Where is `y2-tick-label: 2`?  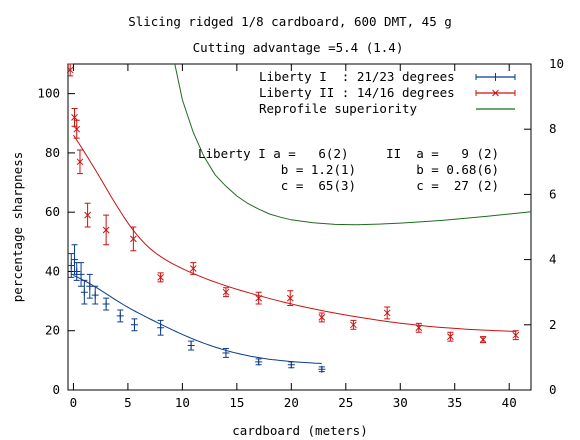 y2-tick-label: 2 is located at coordinates (553, 324).